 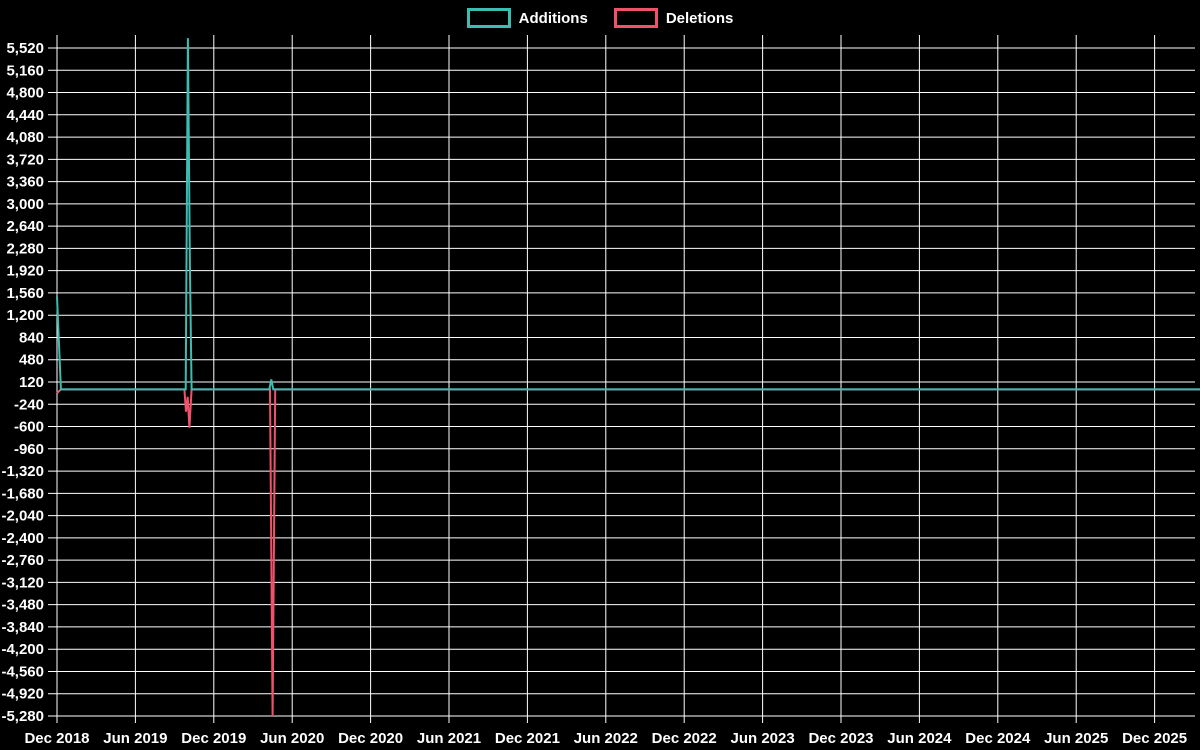 I want to click on y-tick-label: -4,200, so click(x=22, y=649).